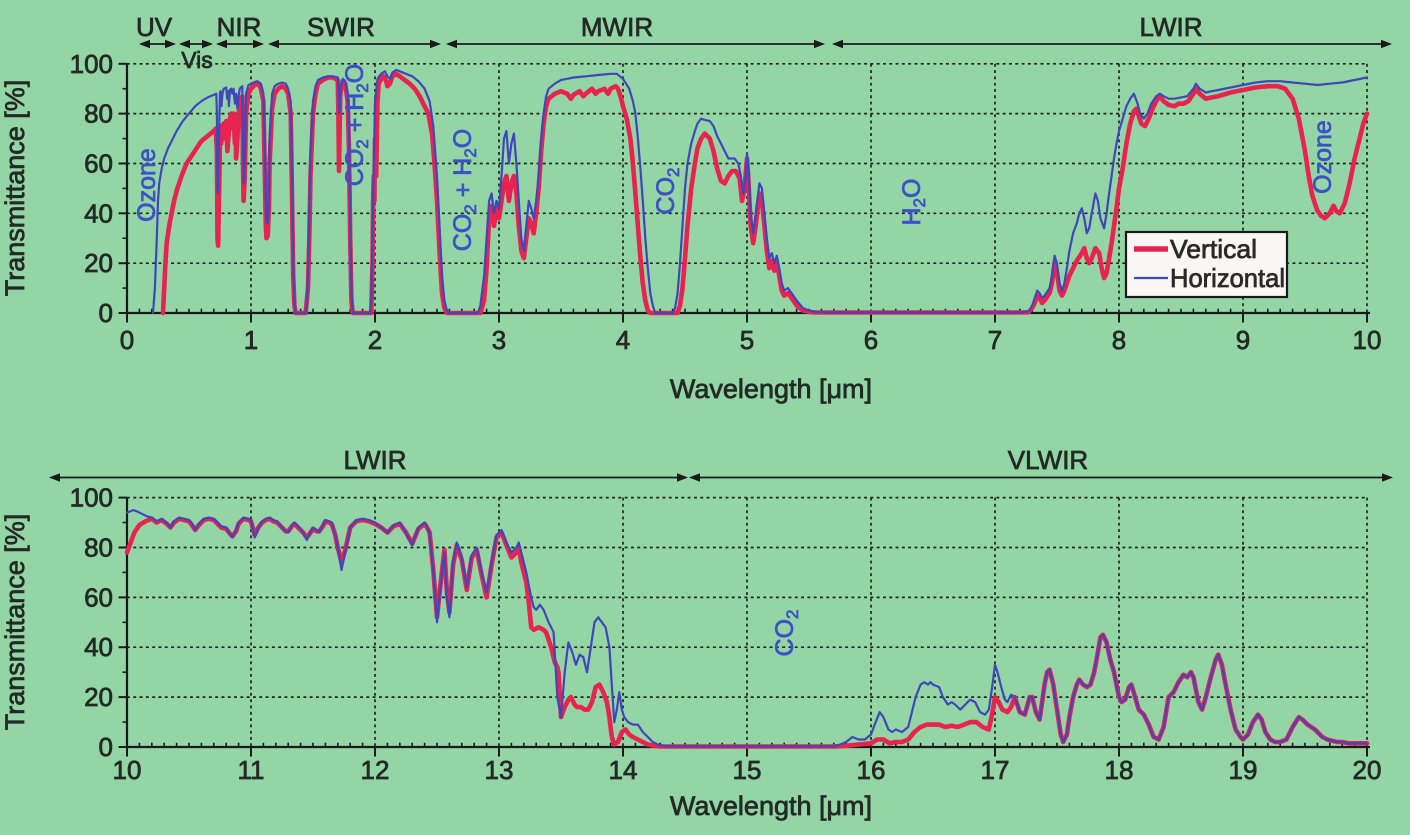  I want to click on svg-text: 11, so click(251, 770).